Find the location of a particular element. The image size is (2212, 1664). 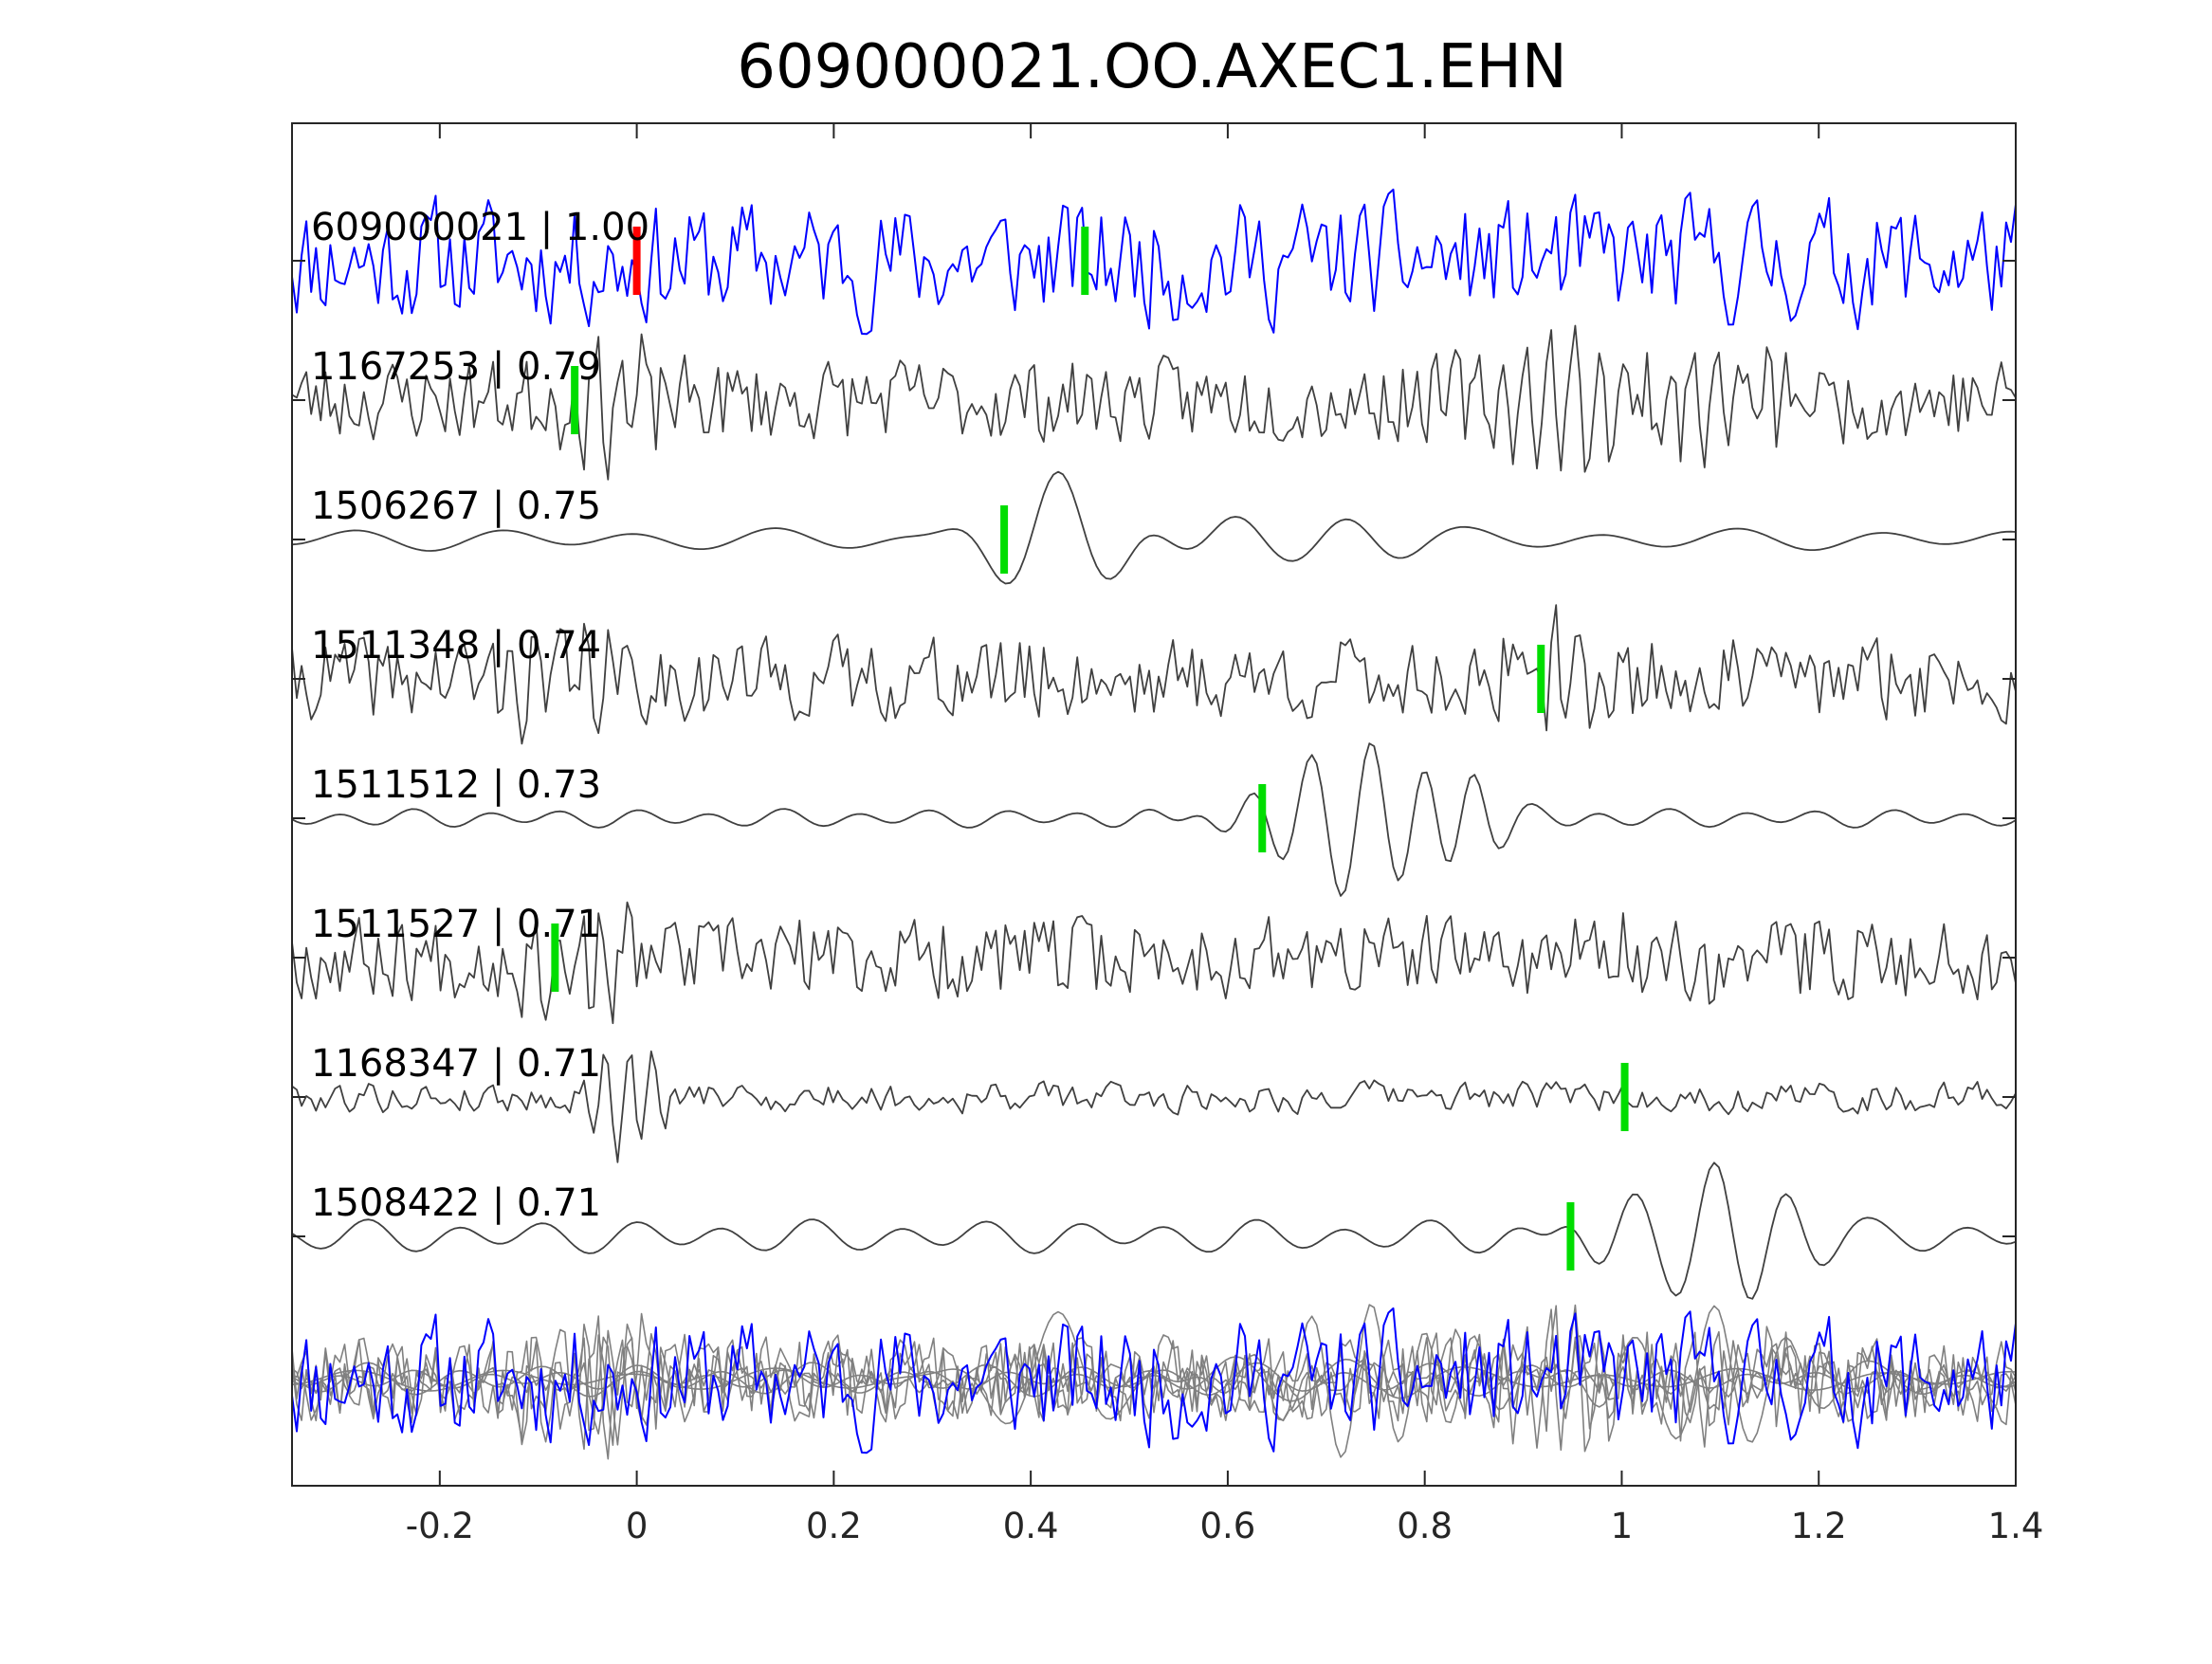

trace-label-1511527: 1511527 | 0.71 is located at coordinates (456, 924).